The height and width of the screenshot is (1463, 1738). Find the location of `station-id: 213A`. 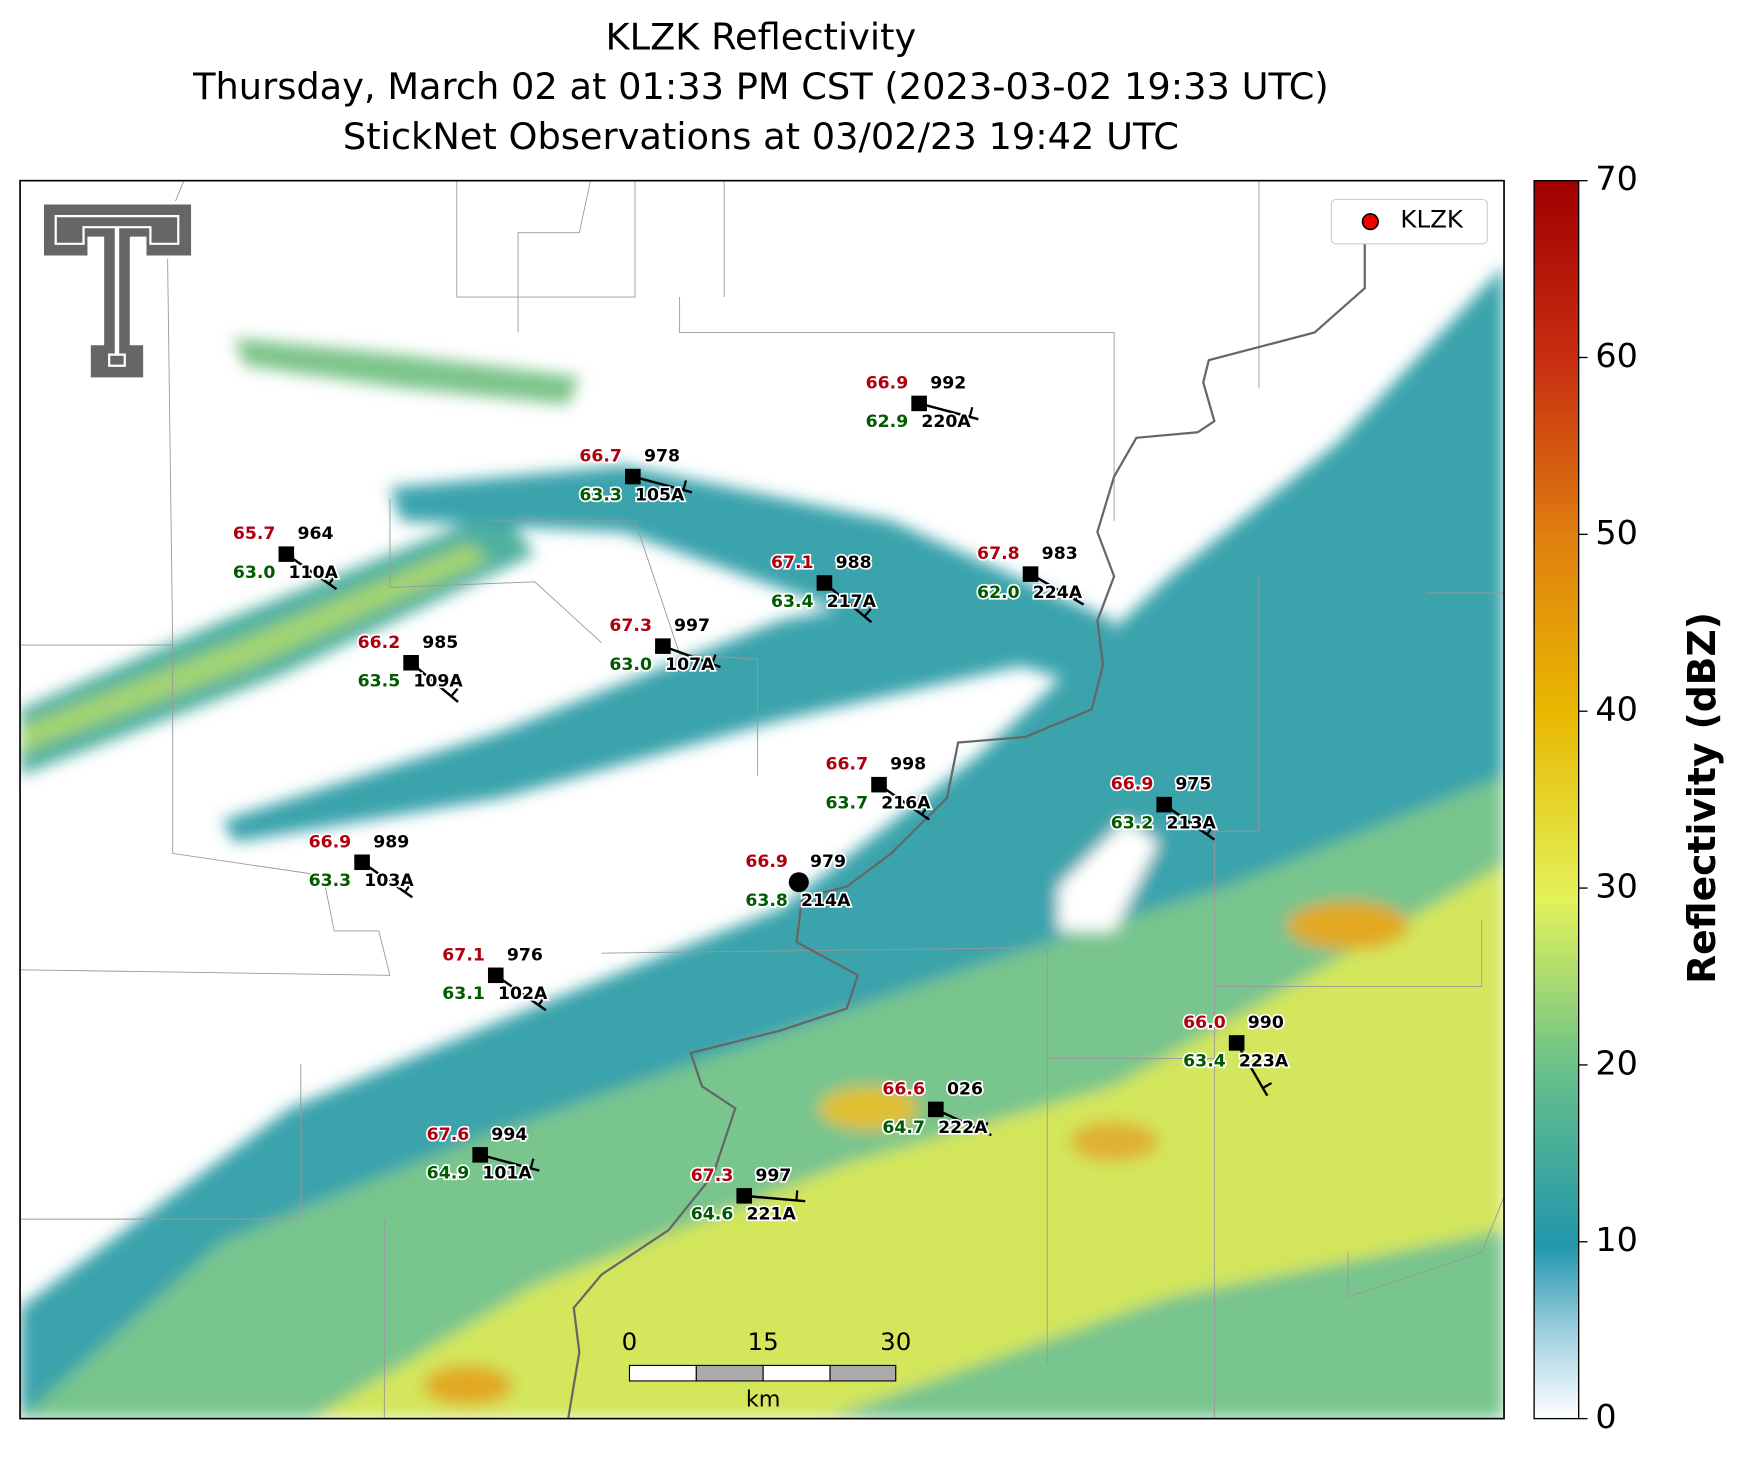

station-id: 213A is located at coordinates (1191, 823).